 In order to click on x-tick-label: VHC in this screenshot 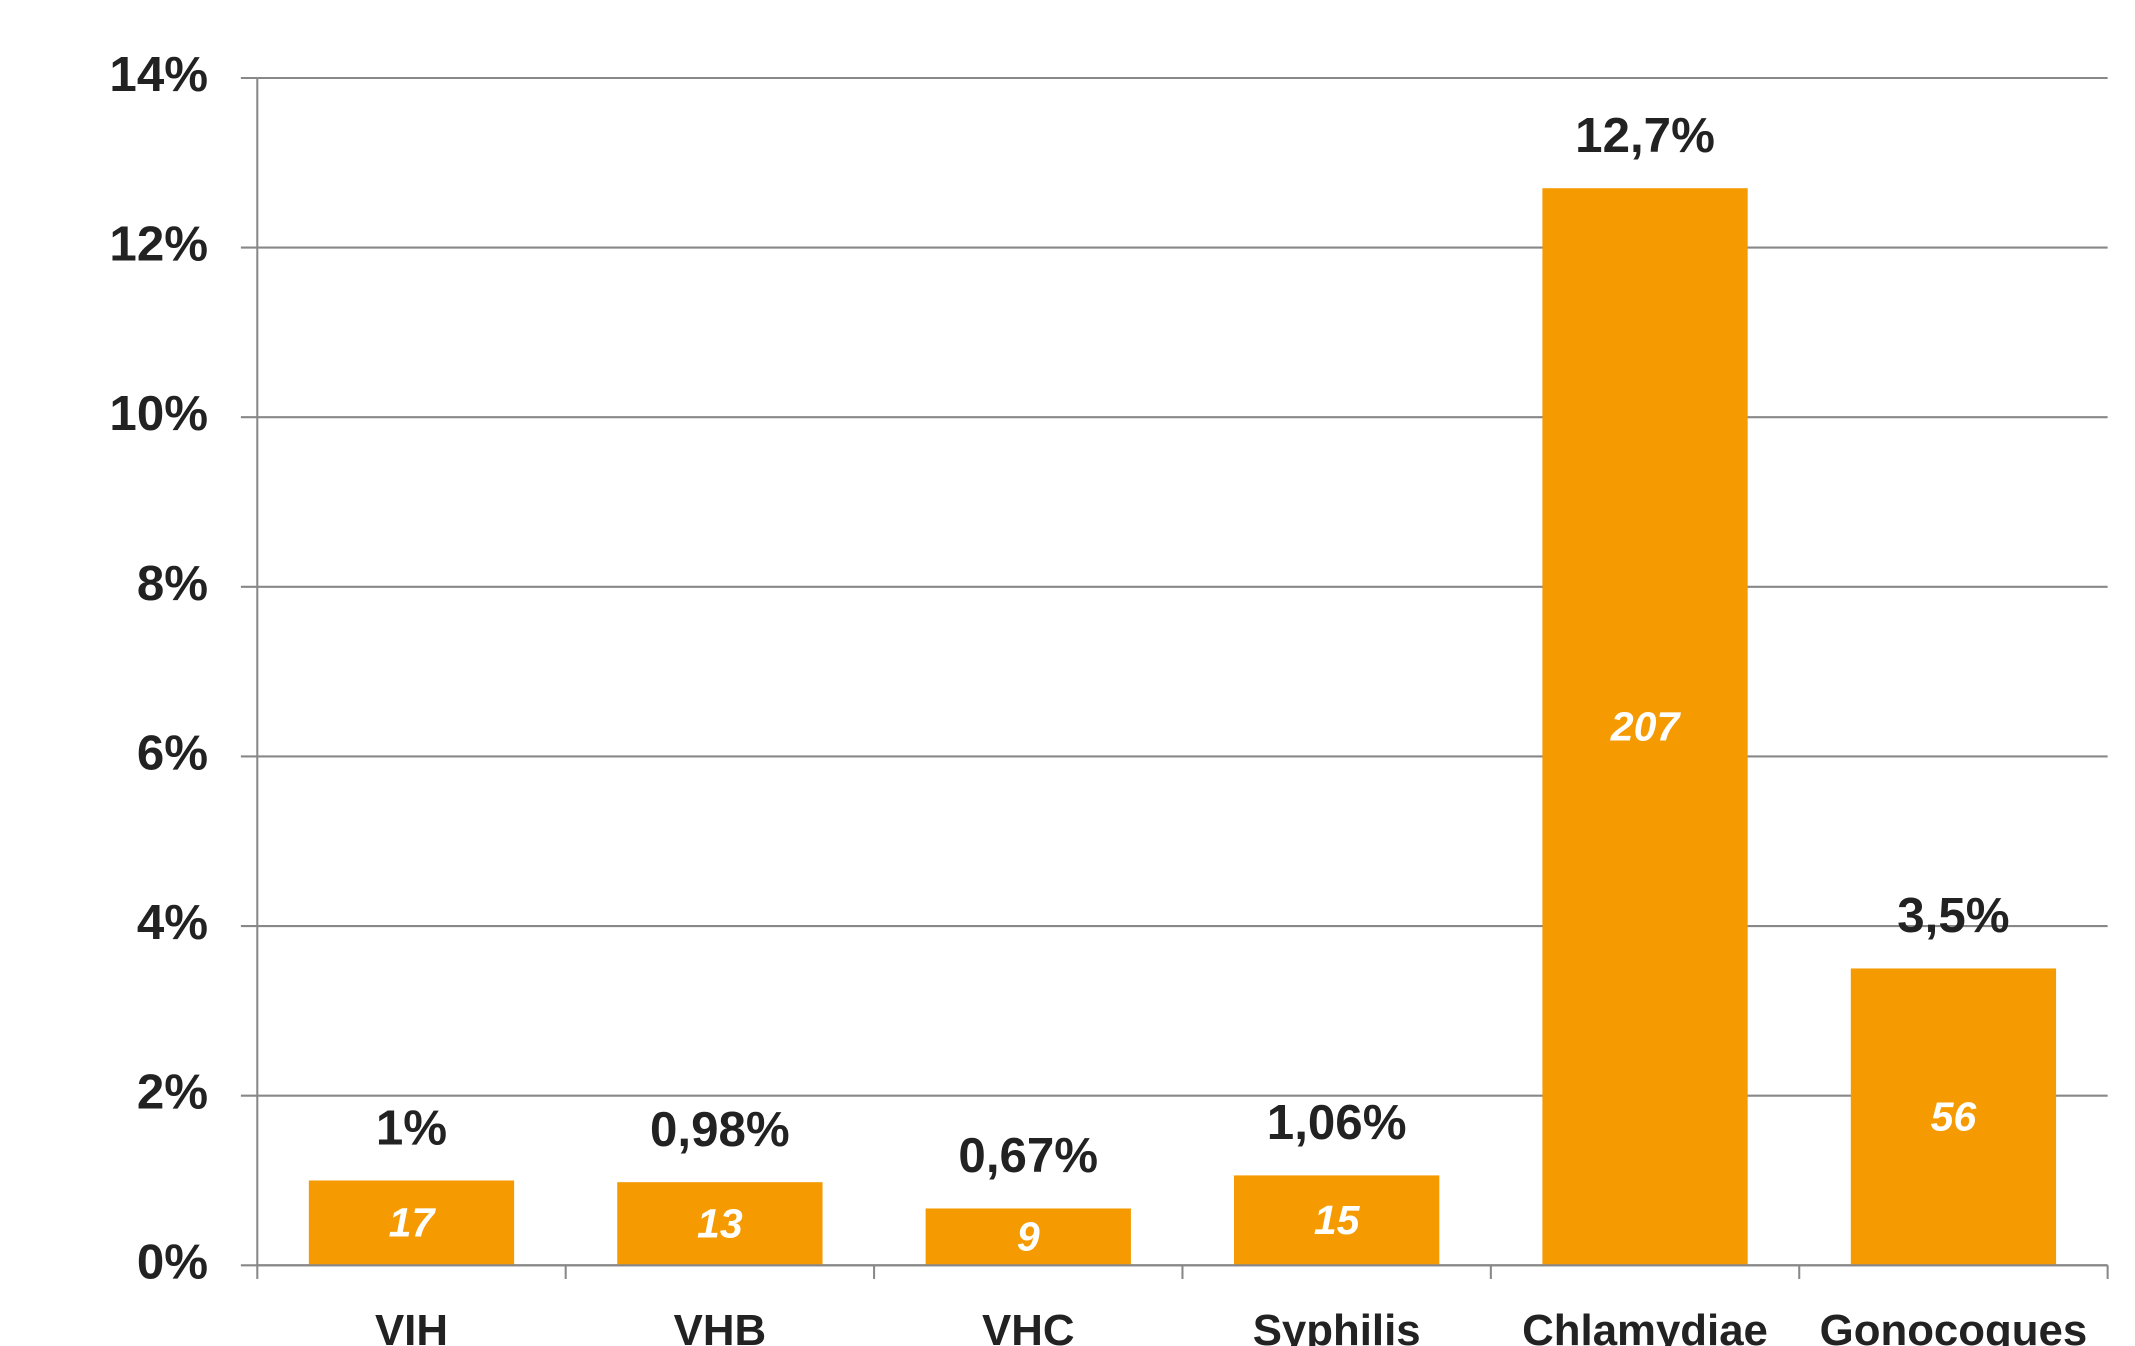, I will do `click(1028, 1326)`.